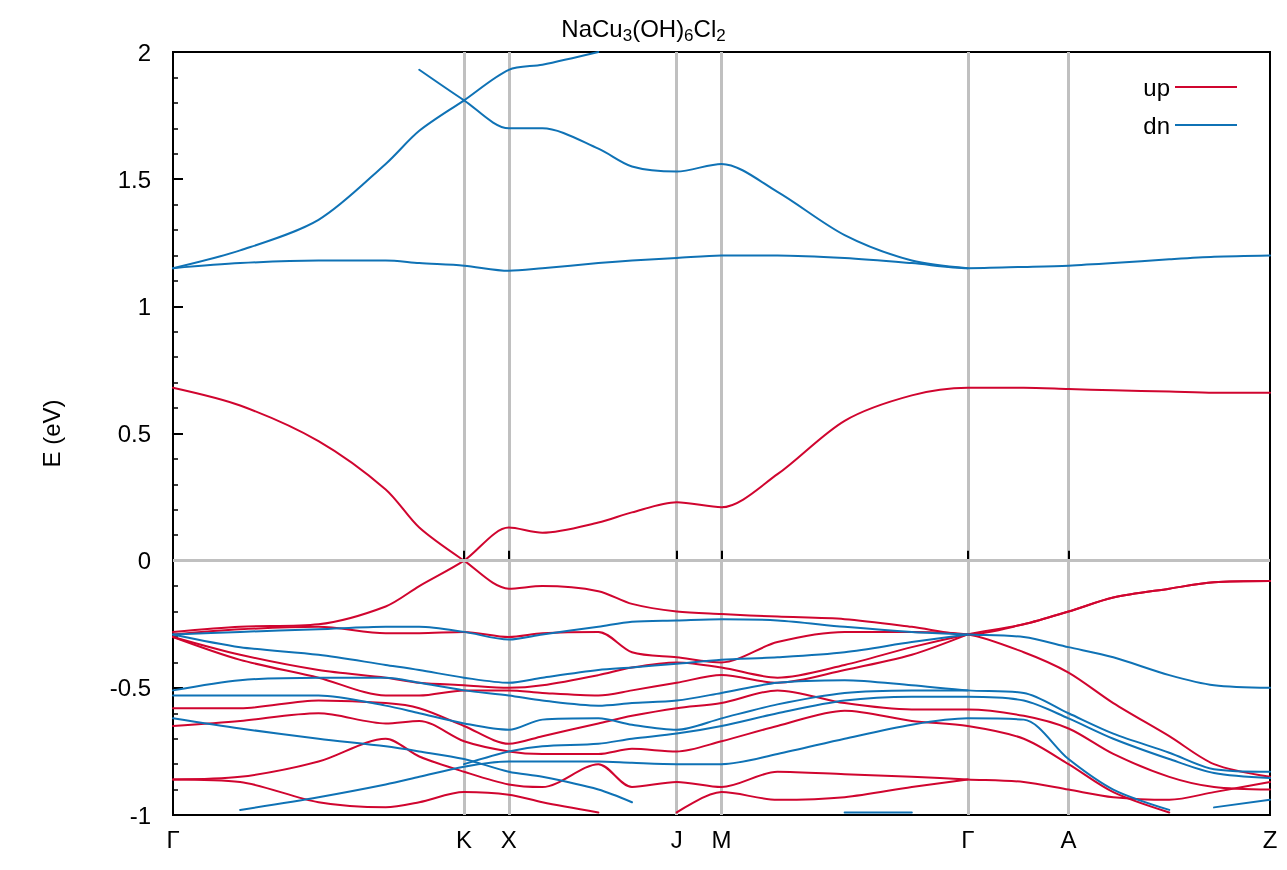 The image size is (1287, 870). Describe the element at coordinates (1156, 87) in the screenshot. I see `legend-label: up` at that location.